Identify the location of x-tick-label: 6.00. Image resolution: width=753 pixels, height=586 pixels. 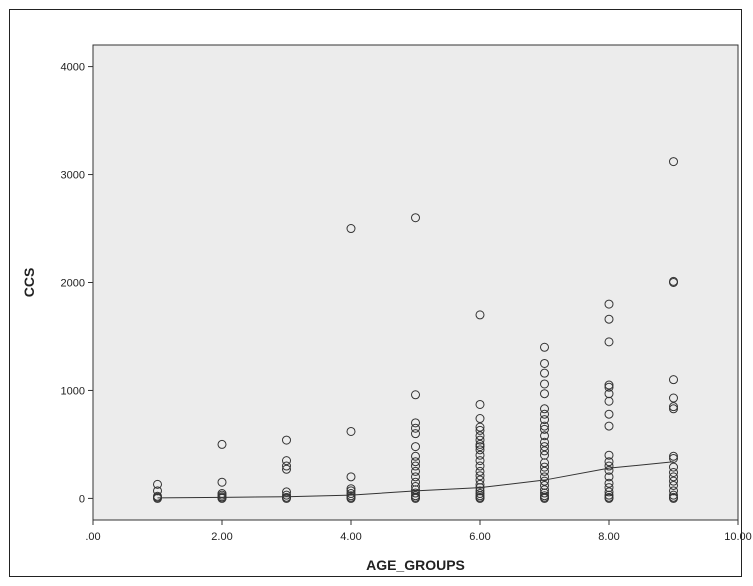
(479, 537).